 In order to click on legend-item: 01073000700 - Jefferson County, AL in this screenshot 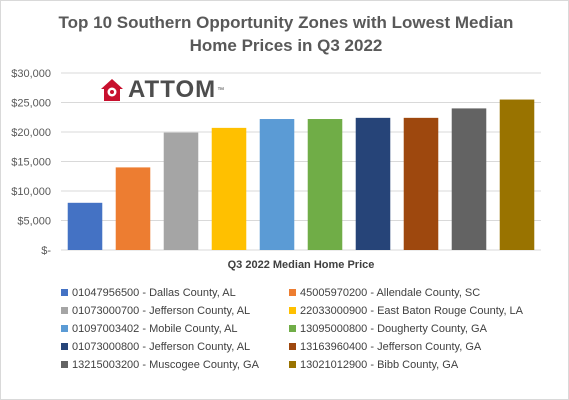, I will do `click(155, 311)`.